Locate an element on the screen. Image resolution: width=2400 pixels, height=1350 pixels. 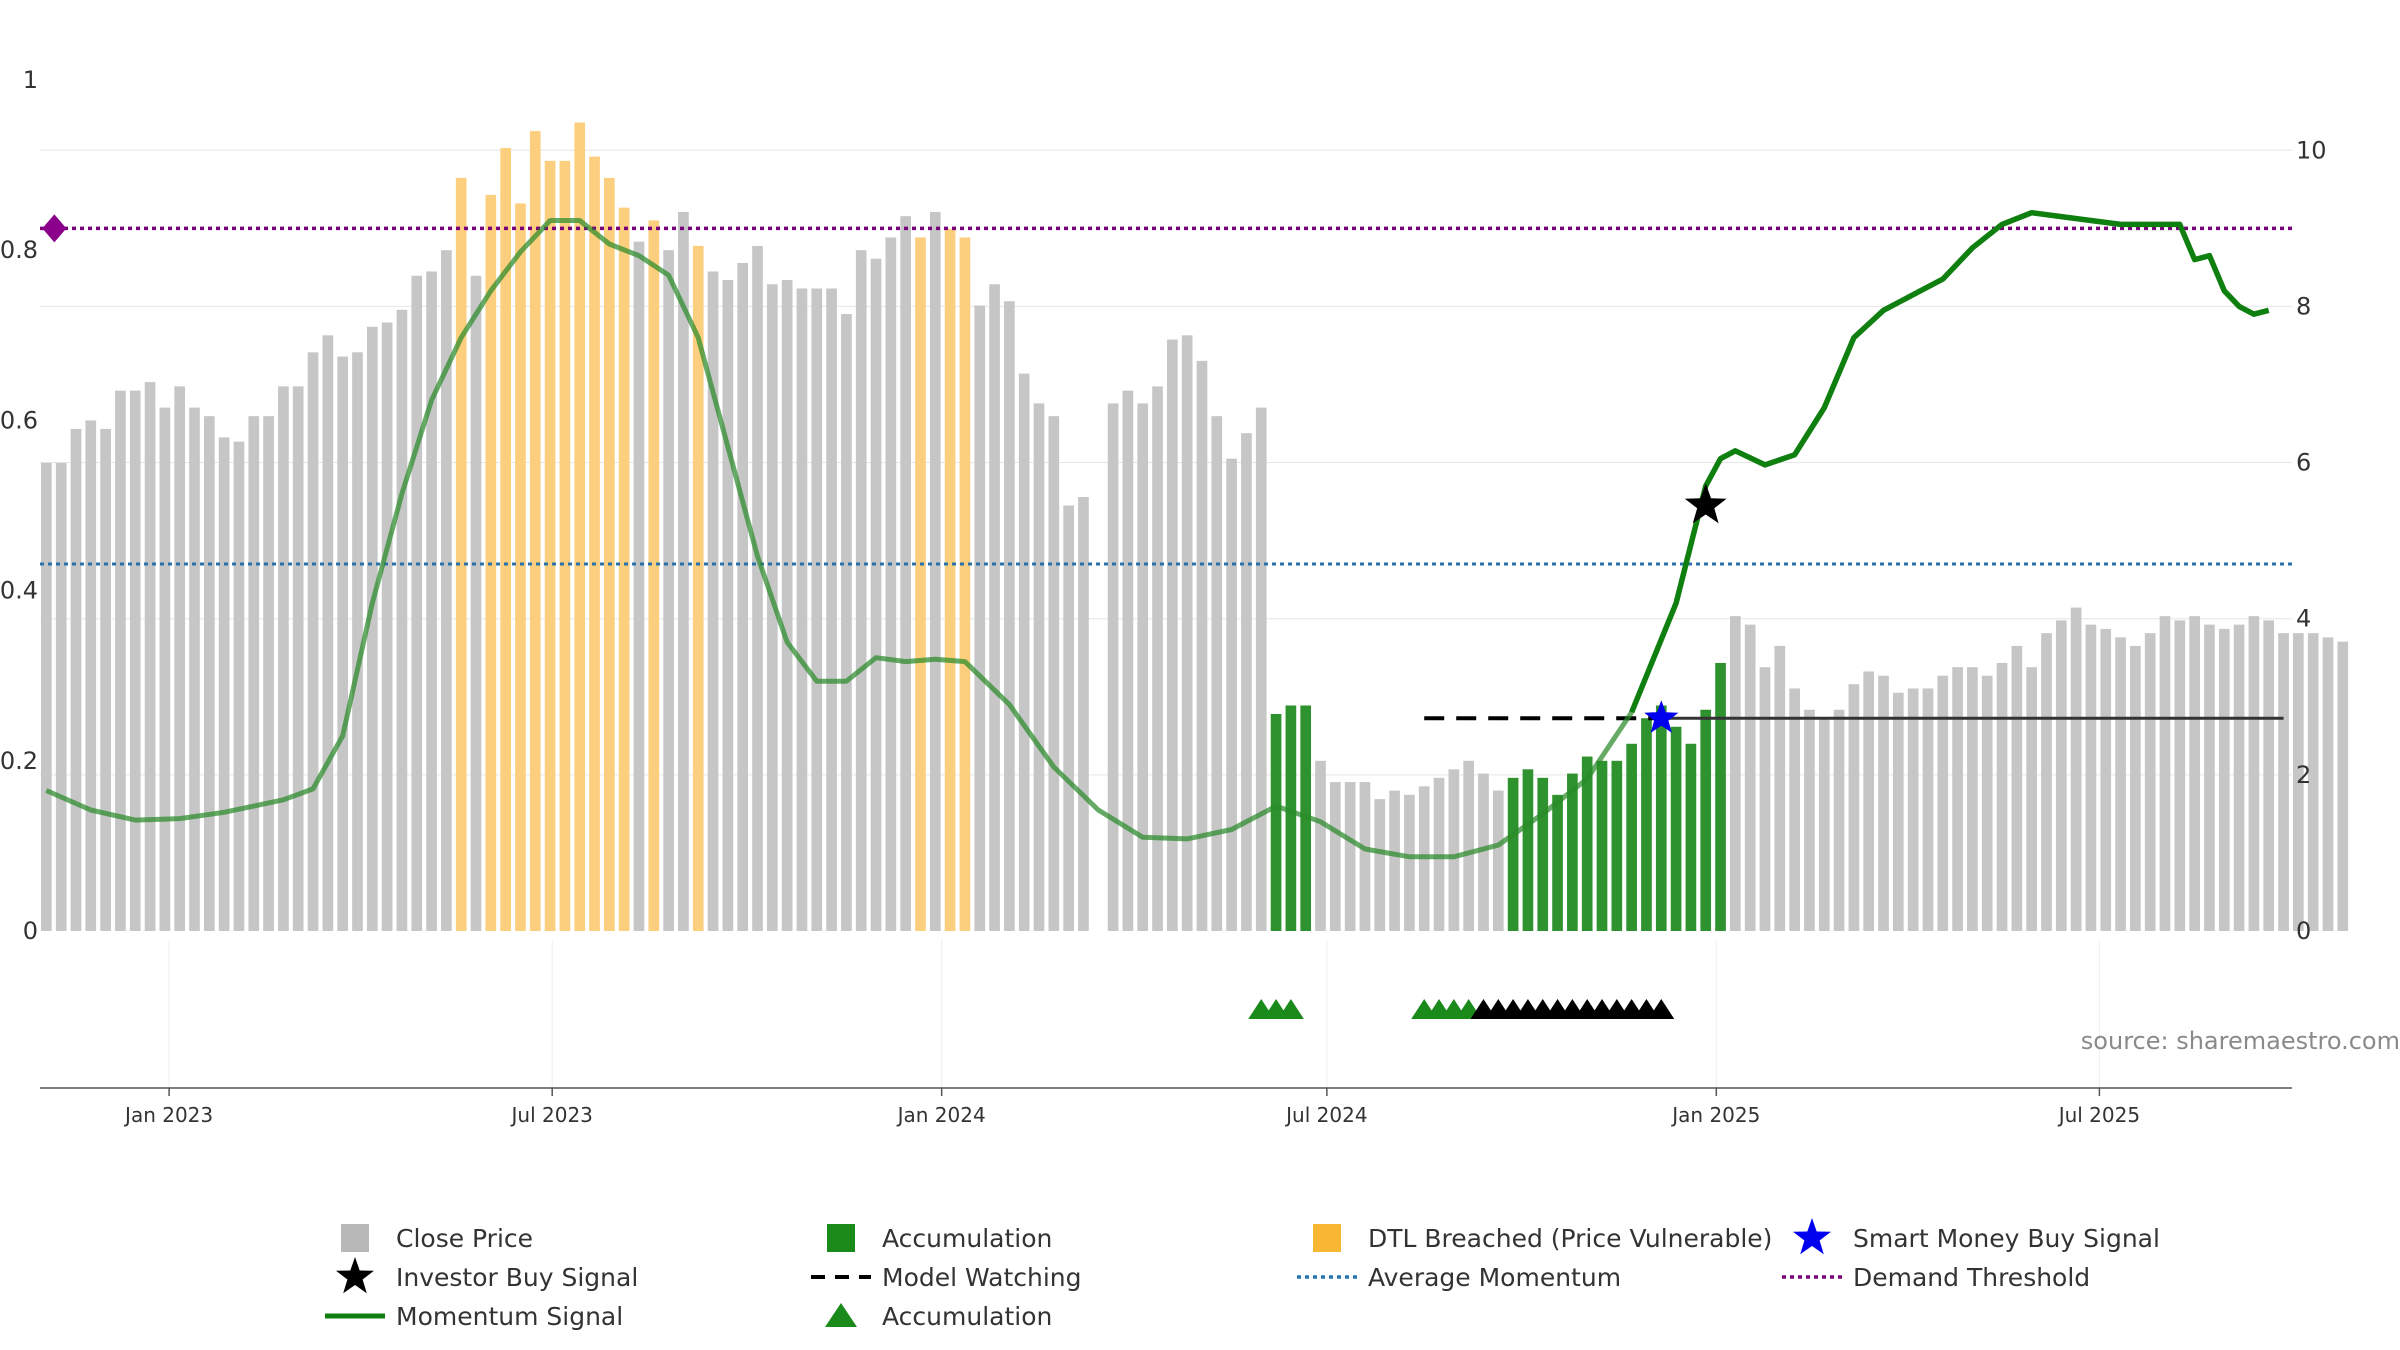
source-label: source: sharemaestro.com is located at coordinates (2240, 1041).